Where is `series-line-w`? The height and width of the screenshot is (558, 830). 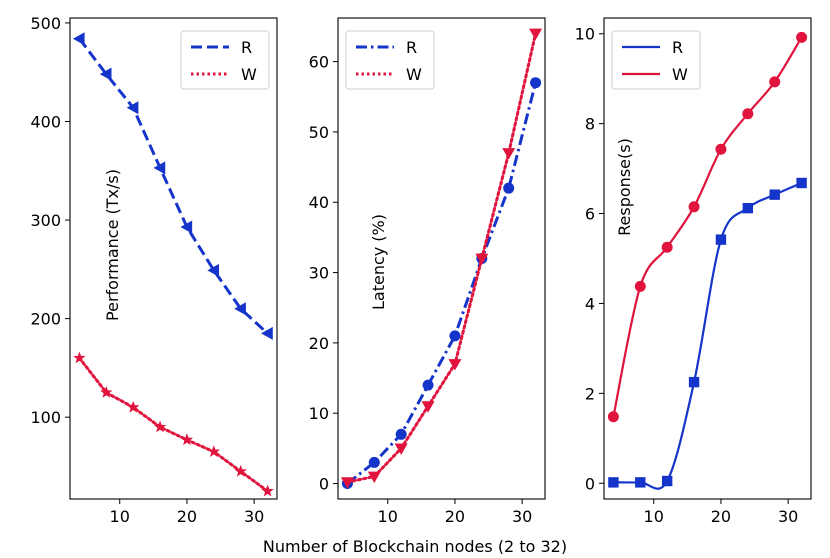 series-line-w is located at coordinates (173, 424).